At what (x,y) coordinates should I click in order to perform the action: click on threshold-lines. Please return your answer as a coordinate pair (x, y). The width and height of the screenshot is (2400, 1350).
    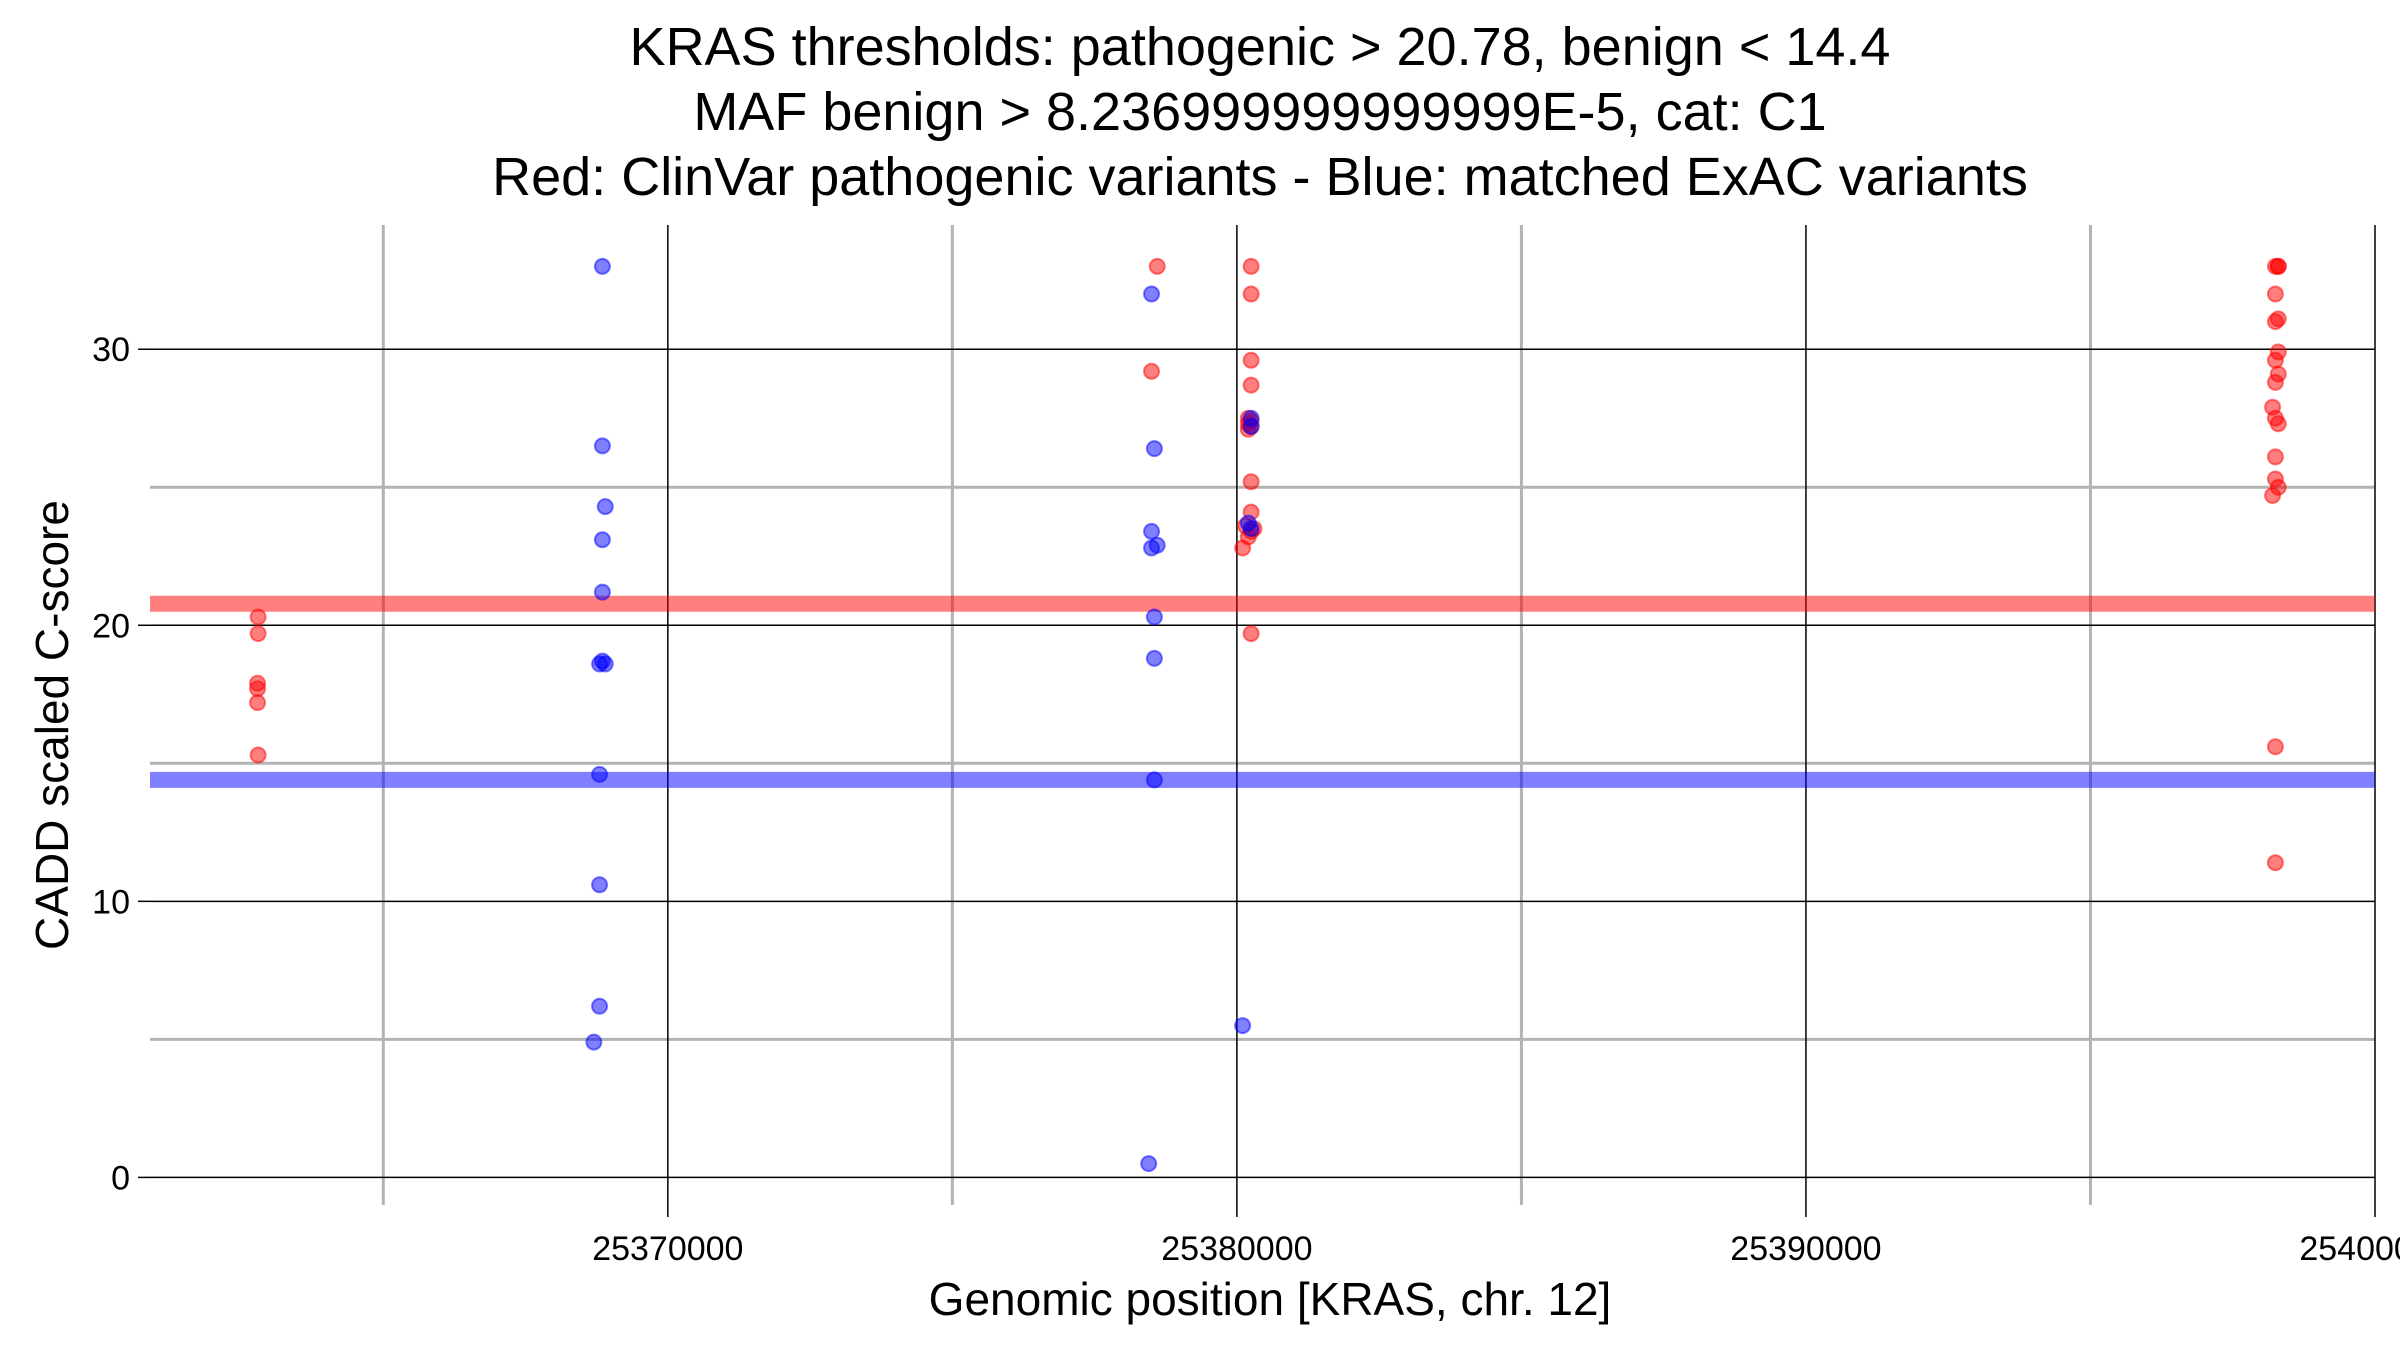
    Looking at the image, I should click on (1262, 691).